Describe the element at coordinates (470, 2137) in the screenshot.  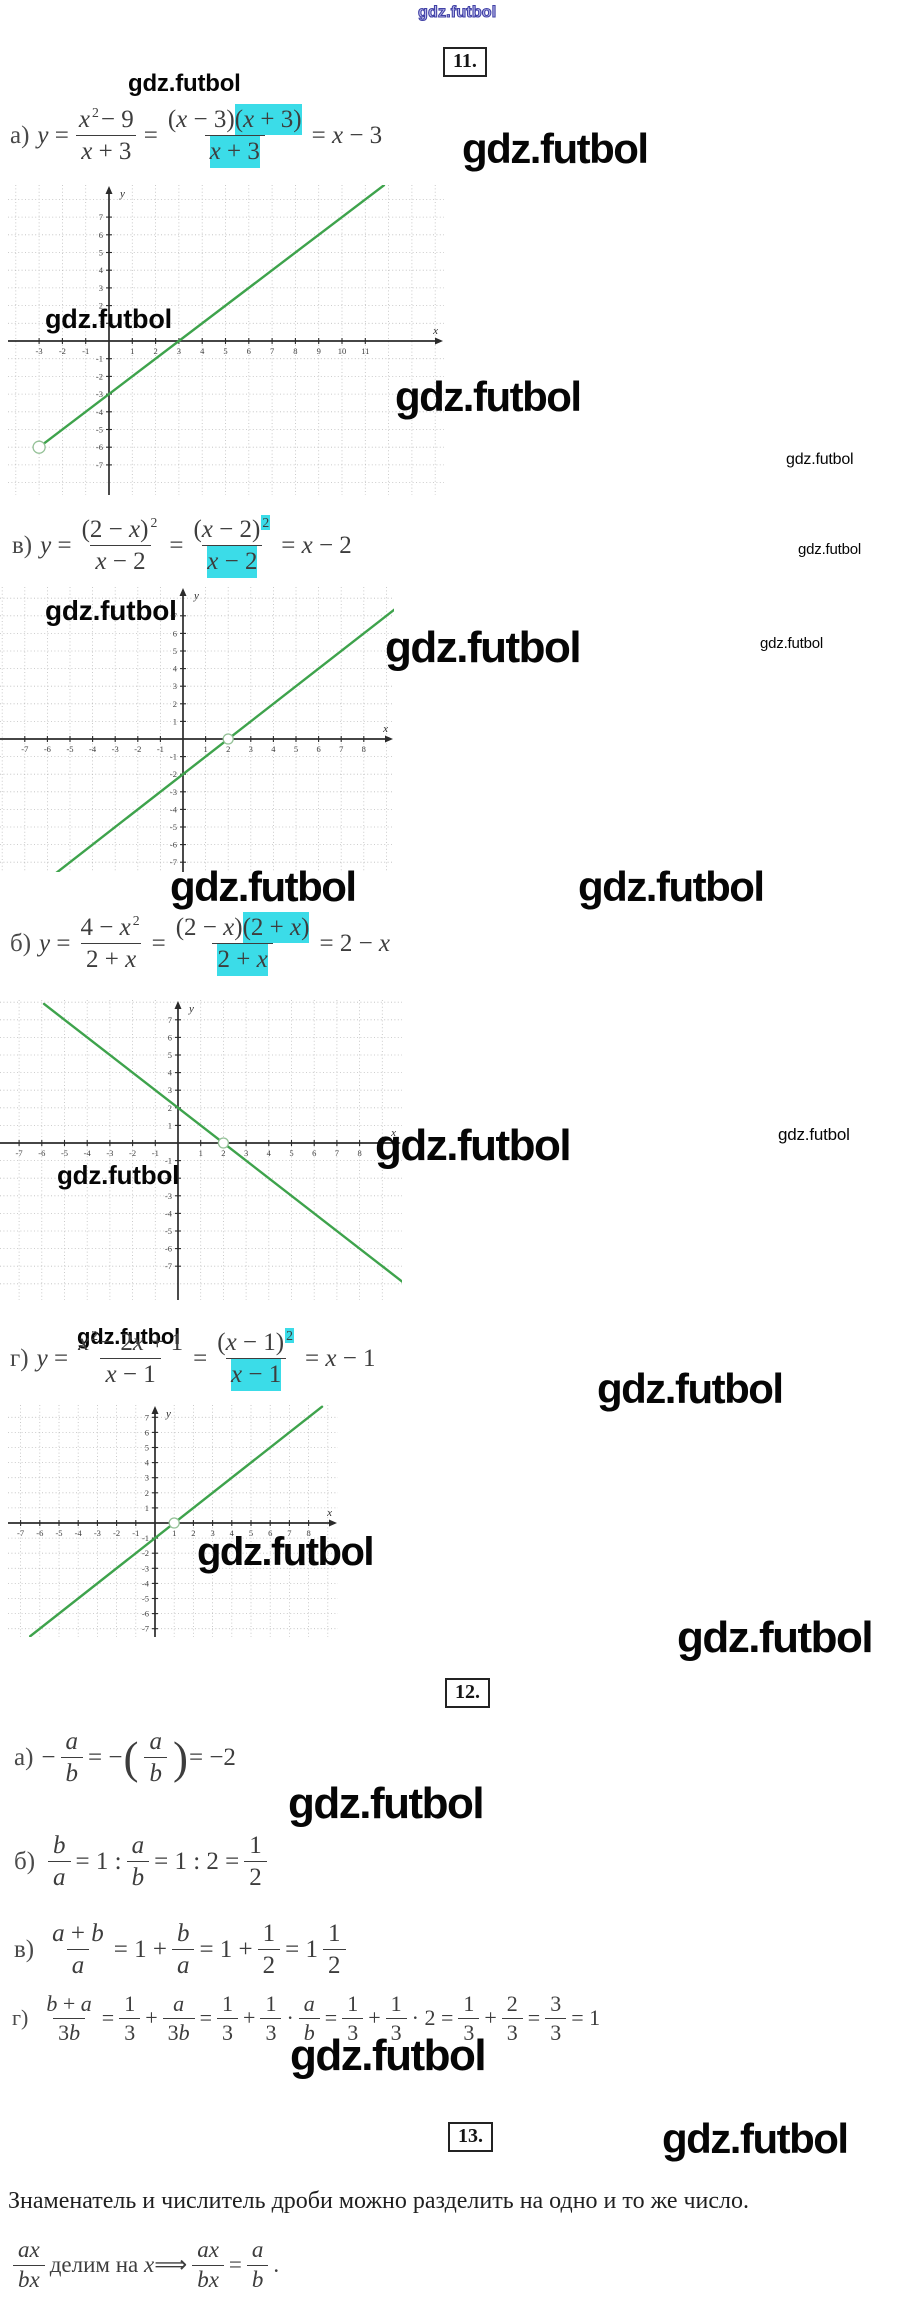
I see `problem-number-box-13: 13.` at that location.